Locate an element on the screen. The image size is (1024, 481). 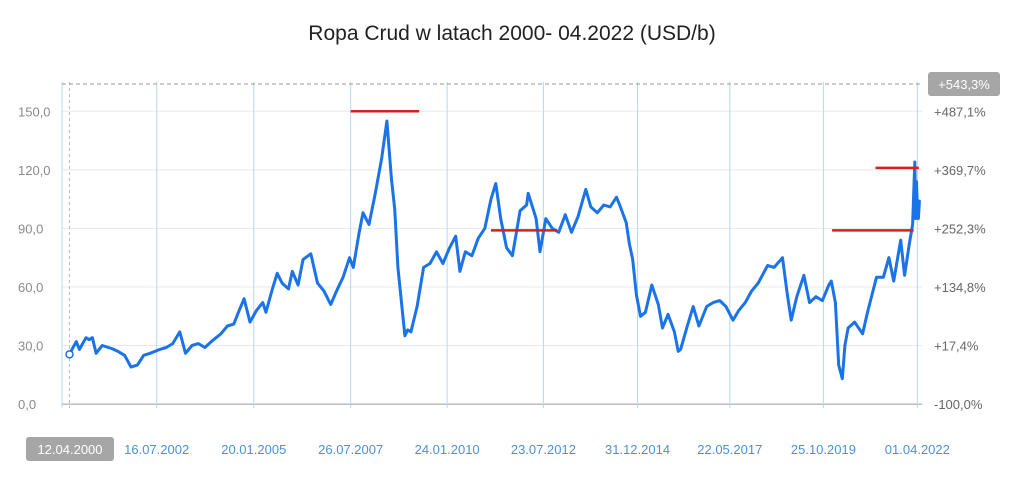
y-tick-label: 60,0 is located at coordinates (30, 287).